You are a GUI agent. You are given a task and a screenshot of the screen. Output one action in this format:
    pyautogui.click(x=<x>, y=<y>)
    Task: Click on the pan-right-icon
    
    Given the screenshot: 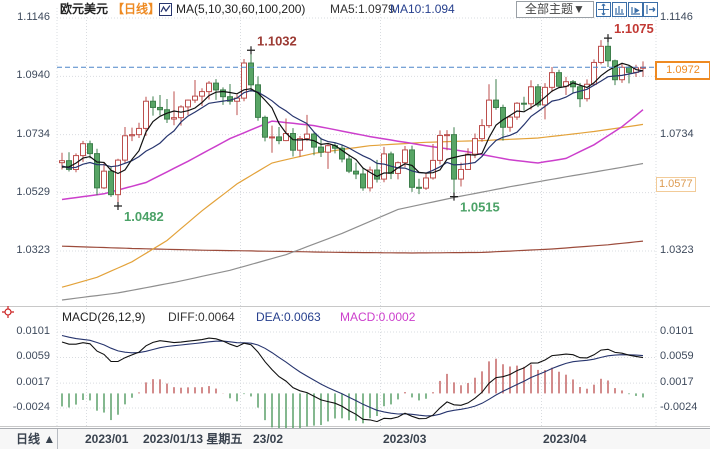 What is the action you would take?
    pyautogui.click(x=650, y=9)
    